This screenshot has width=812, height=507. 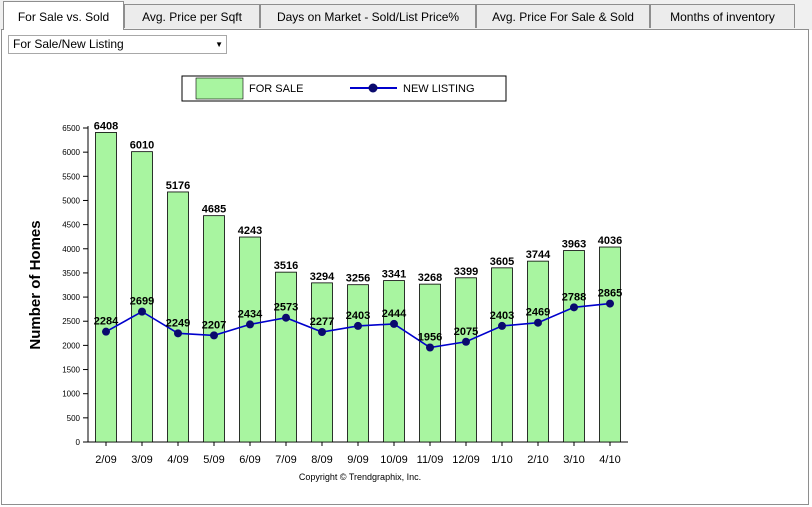 I want to click on tab-avg-price-for-sale-sold: Avg. Price For Sale & Sold, so click(x=563, y=16).